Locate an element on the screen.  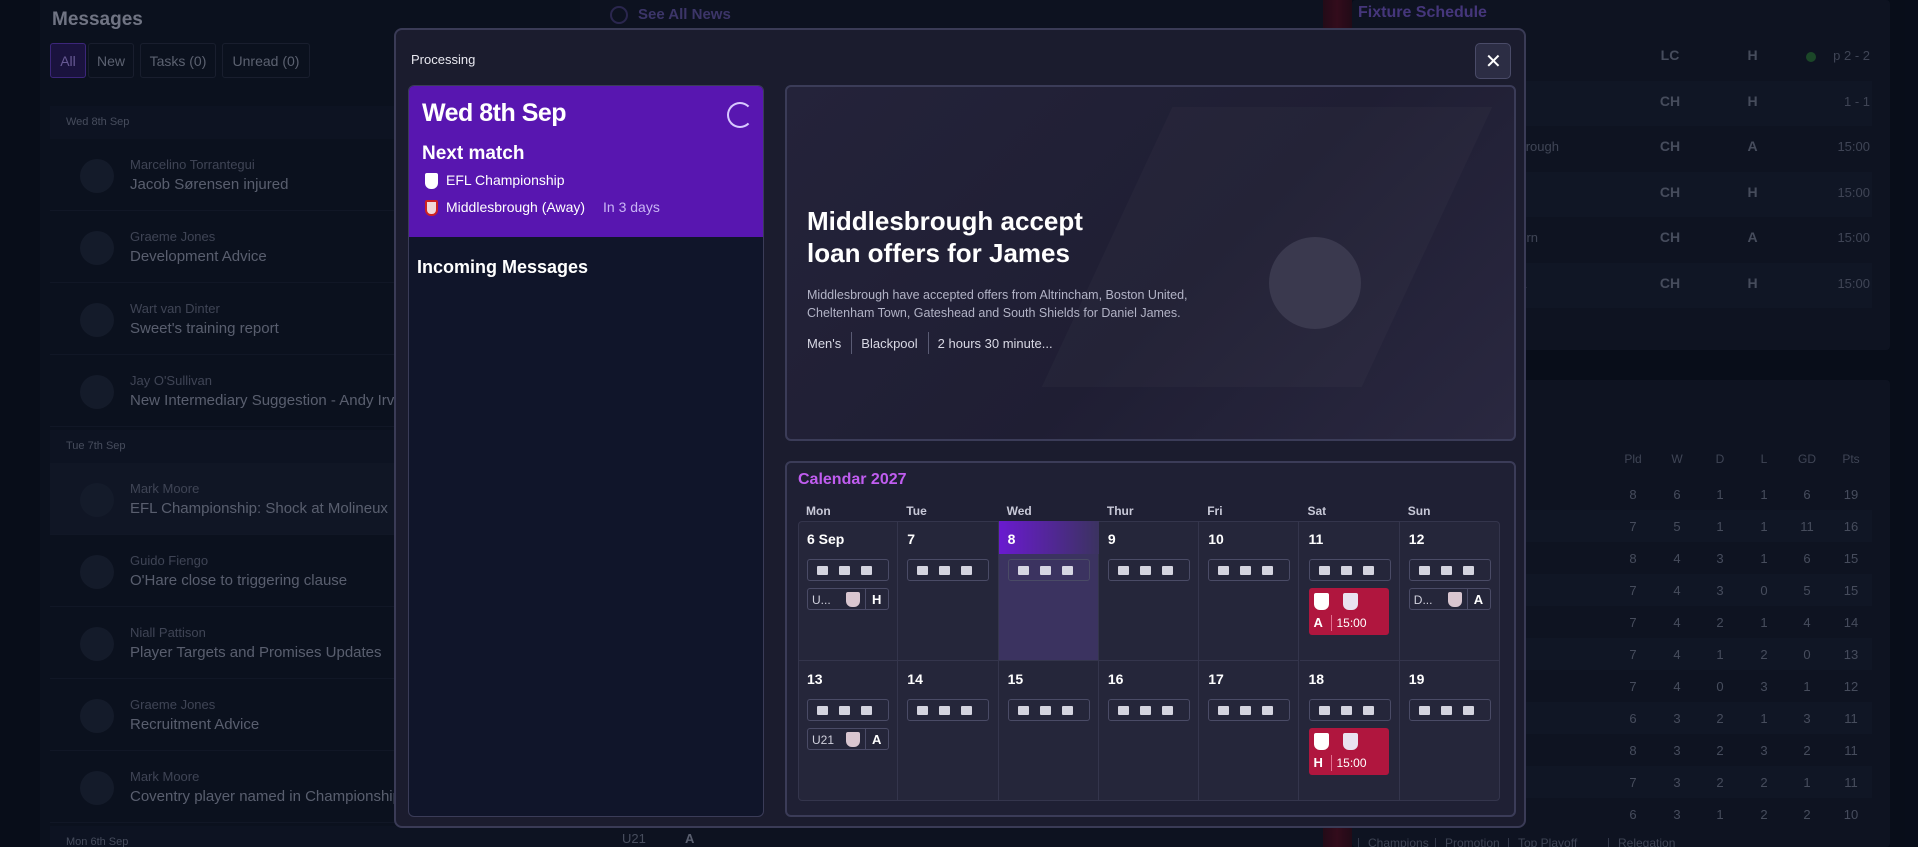
opponent-badge is located at coordinates (431, 208).